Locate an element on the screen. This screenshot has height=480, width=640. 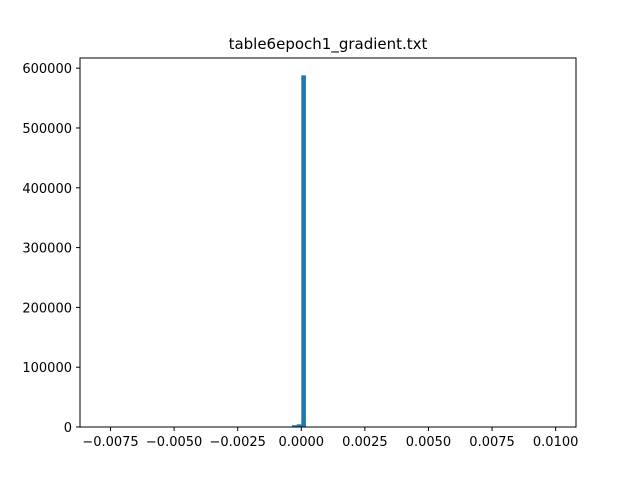
y-tick-label: 400000 is located at coordinates (47, 189).